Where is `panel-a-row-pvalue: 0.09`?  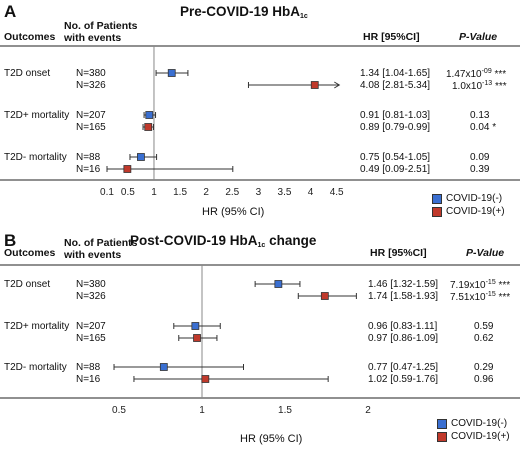 panel-a-row-pvalue: 0.09 is located at coordinates (480, 157).